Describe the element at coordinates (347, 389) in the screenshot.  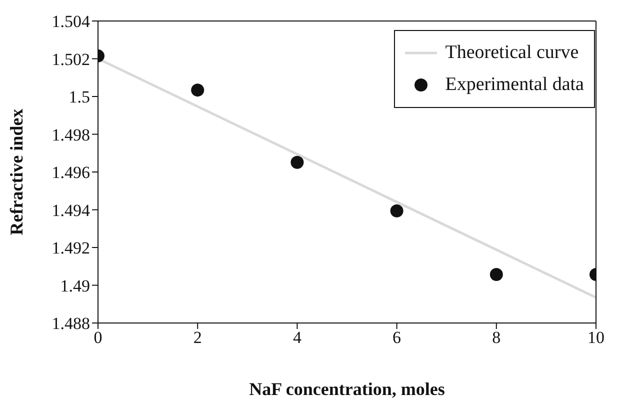
I see `x-axis-title: NaF concentration, moles` at that location.